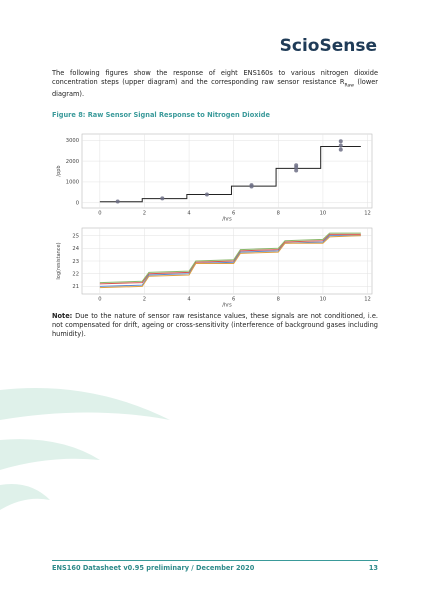 Image resolution: width=423 pixels, height=598 pixels. What do you see at coordinates (77, 204) in the screenshot?
I see `y-tick-label: 0` at bounding box center [77, 204].